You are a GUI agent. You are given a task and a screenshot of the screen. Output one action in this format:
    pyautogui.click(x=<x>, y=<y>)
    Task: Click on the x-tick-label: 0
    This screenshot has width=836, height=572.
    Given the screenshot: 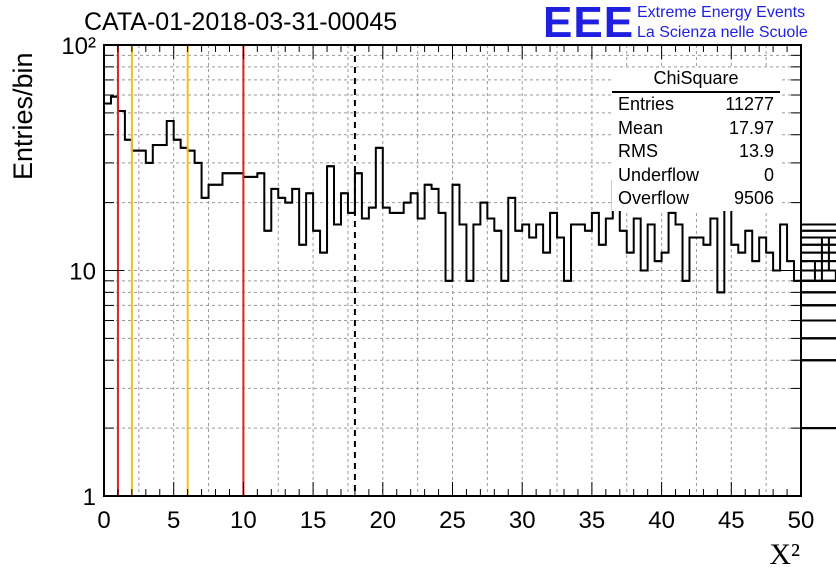 What is the action you would take?
    pyautogui.click(x=103, y=520)
    